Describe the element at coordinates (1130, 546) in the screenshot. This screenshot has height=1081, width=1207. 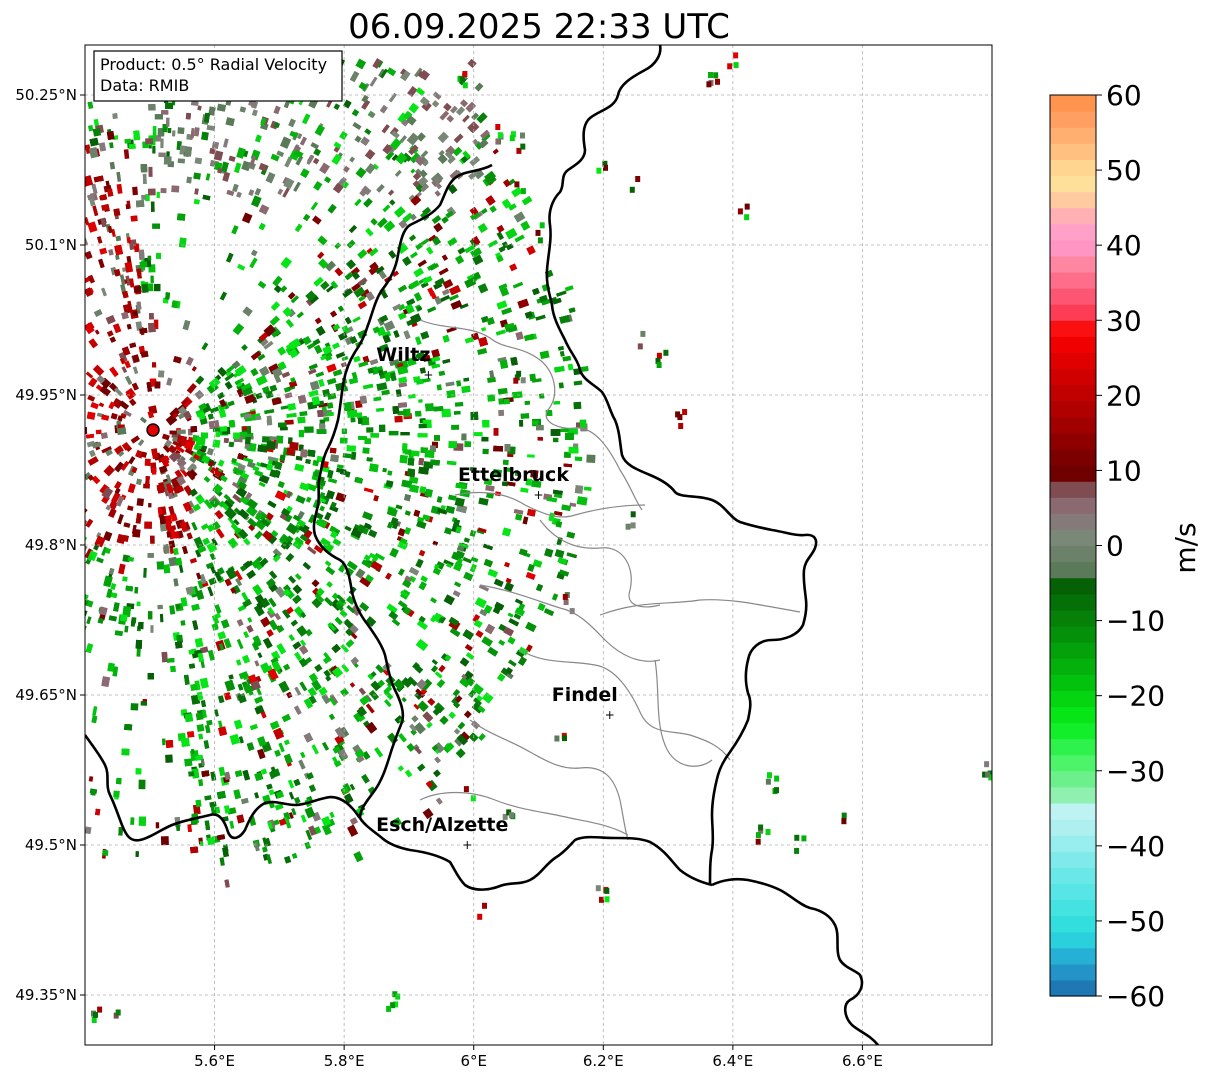
I see `colorbar-ticks: 60 50 40 30 20 10 0 −10 −20 −30 −40 −50 −60` at that location.